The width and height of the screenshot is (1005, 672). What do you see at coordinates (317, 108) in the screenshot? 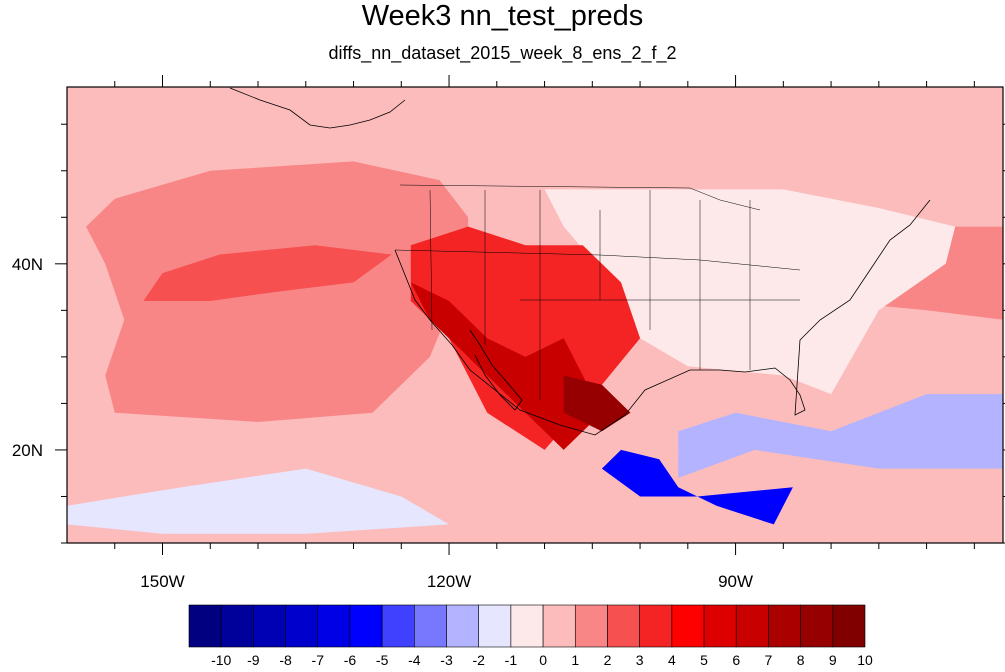
I see `alaska-bc-coastline` at bounding box center [317, 108].